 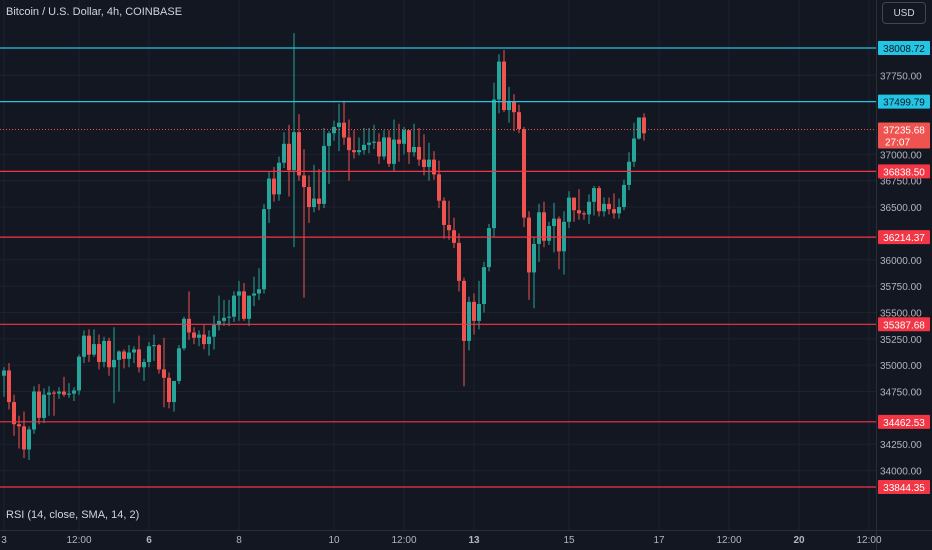 What do you see at coordinates (901, 445) in the screenshot?
I see `y-tick-label: 34250.00` at bounding box center [901, 445].